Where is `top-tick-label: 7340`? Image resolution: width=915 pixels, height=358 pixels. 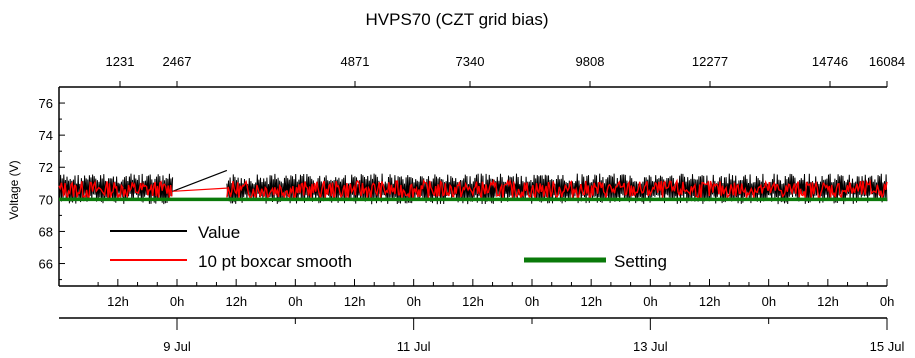
top-tick-label: 7340 is located at coordinates (470, 61).